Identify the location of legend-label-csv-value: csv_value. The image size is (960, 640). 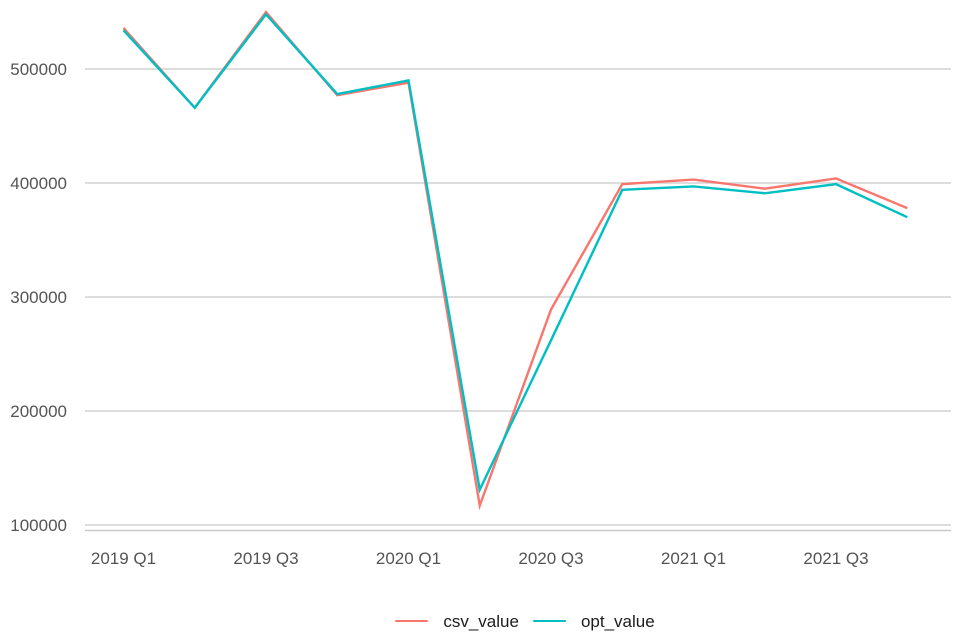
(481, 621).